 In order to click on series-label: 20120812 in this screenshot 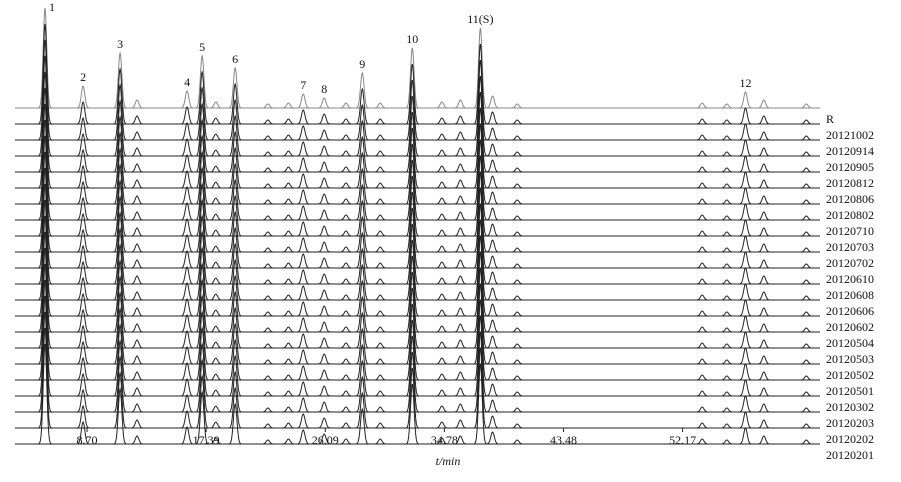, I will do `click(850, 183)`.